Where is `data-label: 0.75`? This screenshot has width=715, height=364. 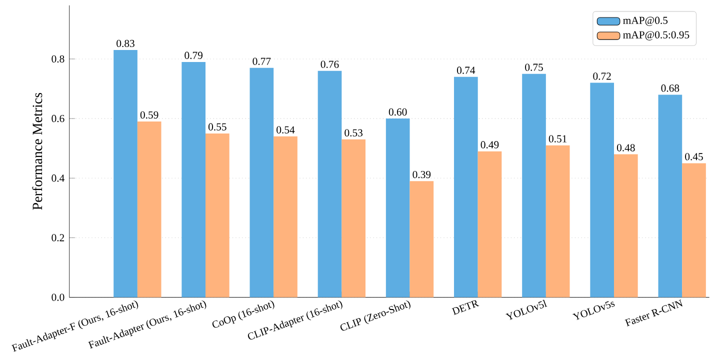 data-label: 0.75 is located at coordinates (534, 67).